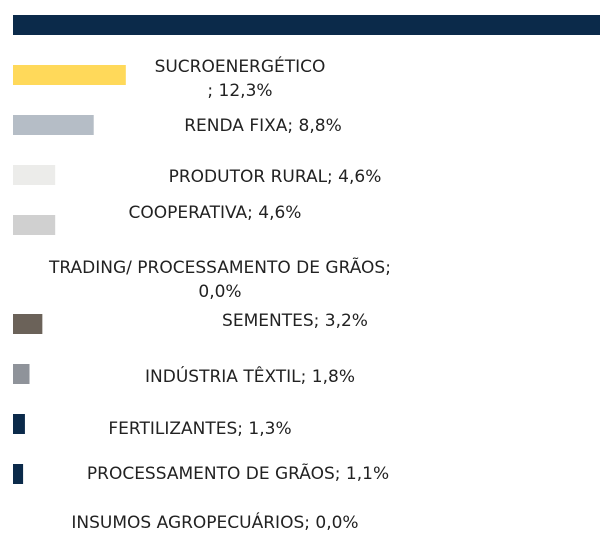 Image resolution: width=600 pixels, height=535 pixels. What do you see at coordinates (250, 376) in the screenshot?
I see `data-label: INDÚSTRIA TÊXTIL; 1,8%` at bounding box center [250, 376].